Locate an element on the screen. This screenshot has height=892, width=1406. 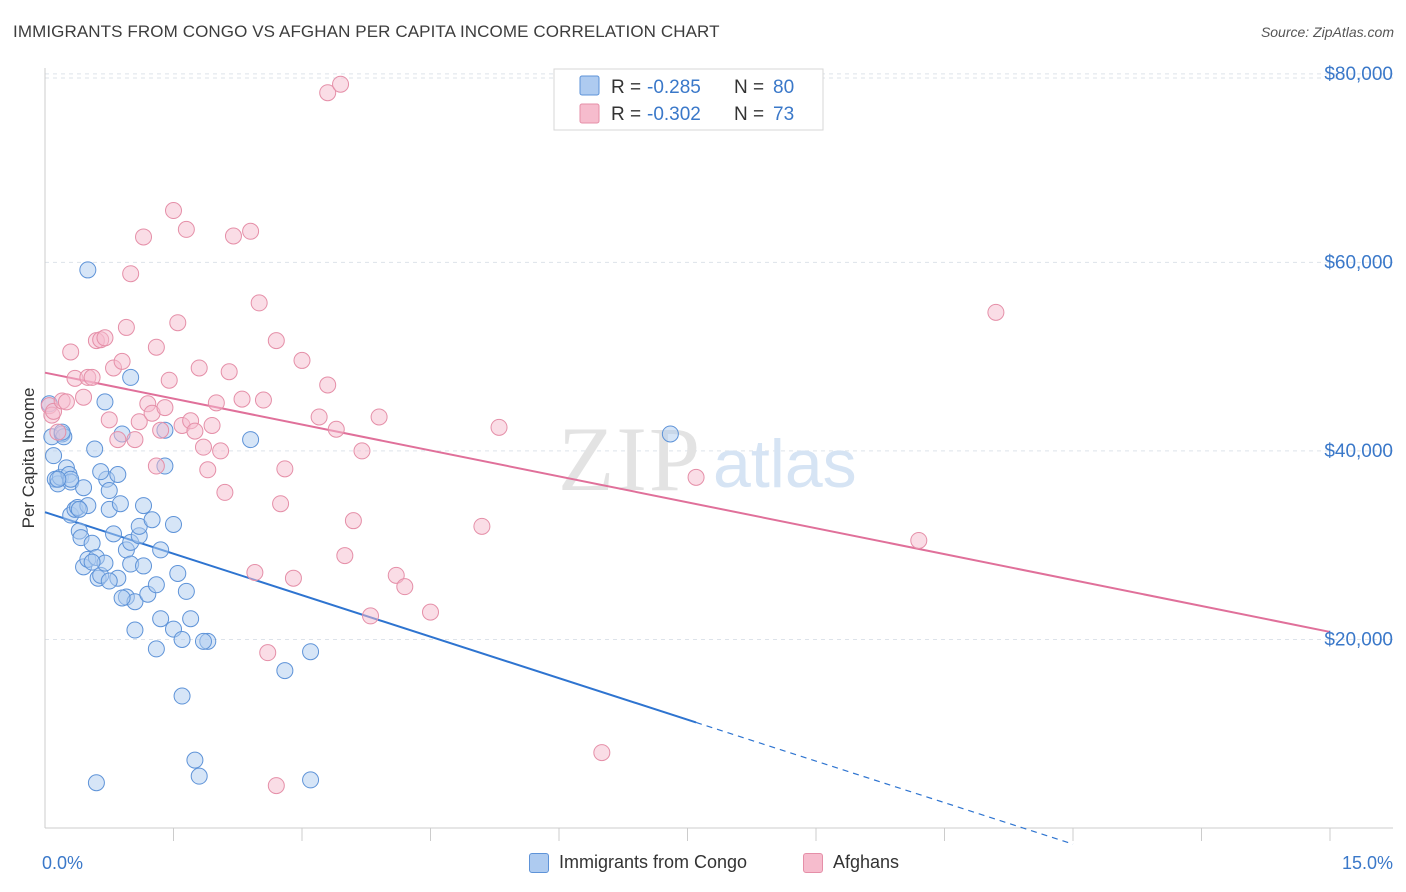
legend-item-congo: Immigrants from Congo is located at coordinates (638, 862).